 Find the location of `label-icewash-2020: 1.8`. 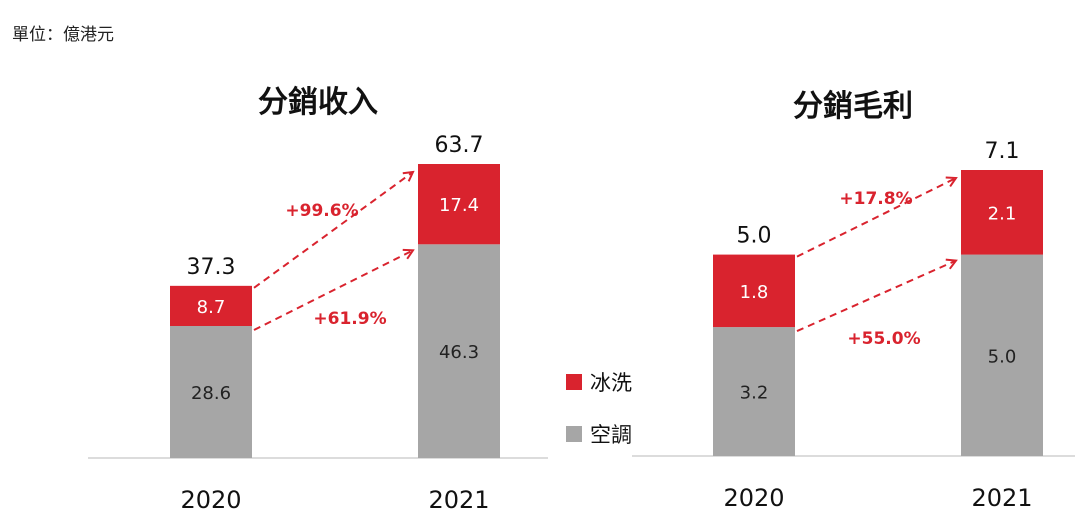

label-icewash-2020: 1.8 is located at coordinates (754, 292).